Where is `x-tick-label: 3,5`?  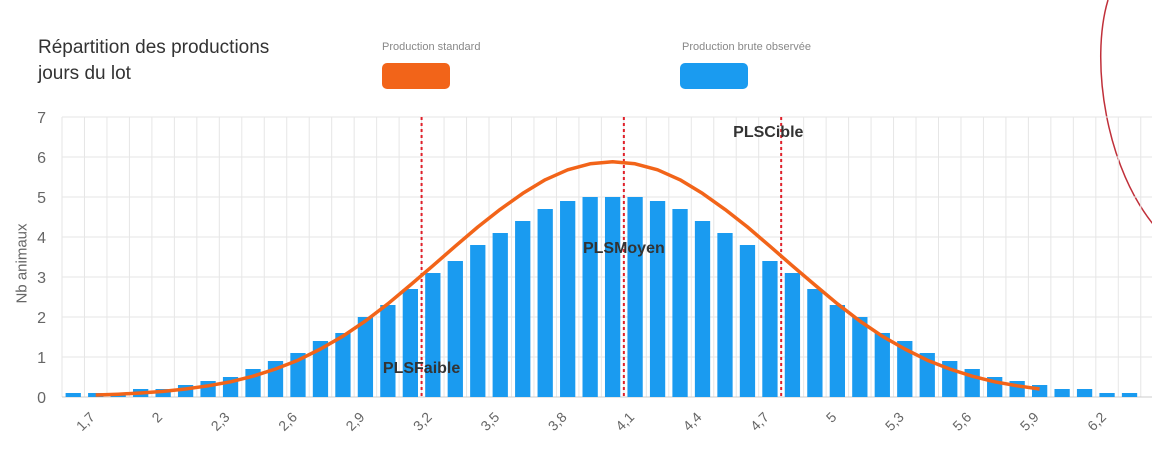 x-tick-label: 3,5 is located at coordinates (489, 421).